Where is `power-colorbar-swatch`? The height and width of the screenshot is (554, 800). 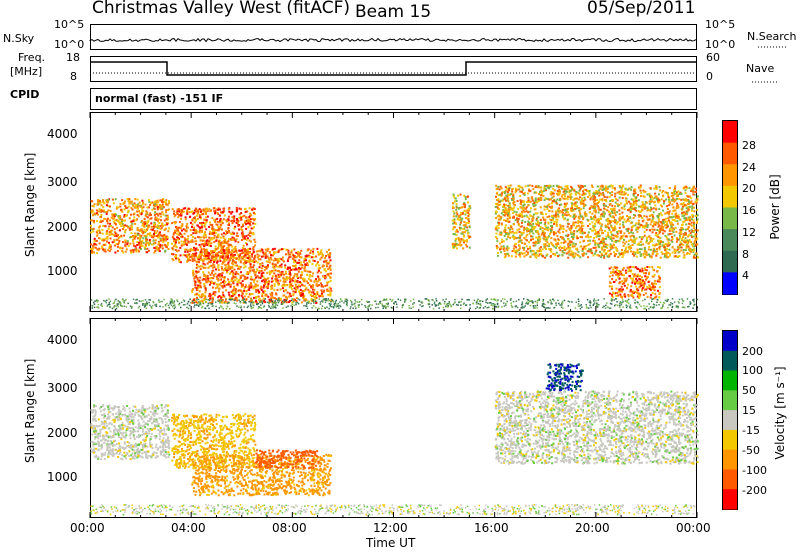
power-colorbar-swatch is located at coordinates (730, 153).